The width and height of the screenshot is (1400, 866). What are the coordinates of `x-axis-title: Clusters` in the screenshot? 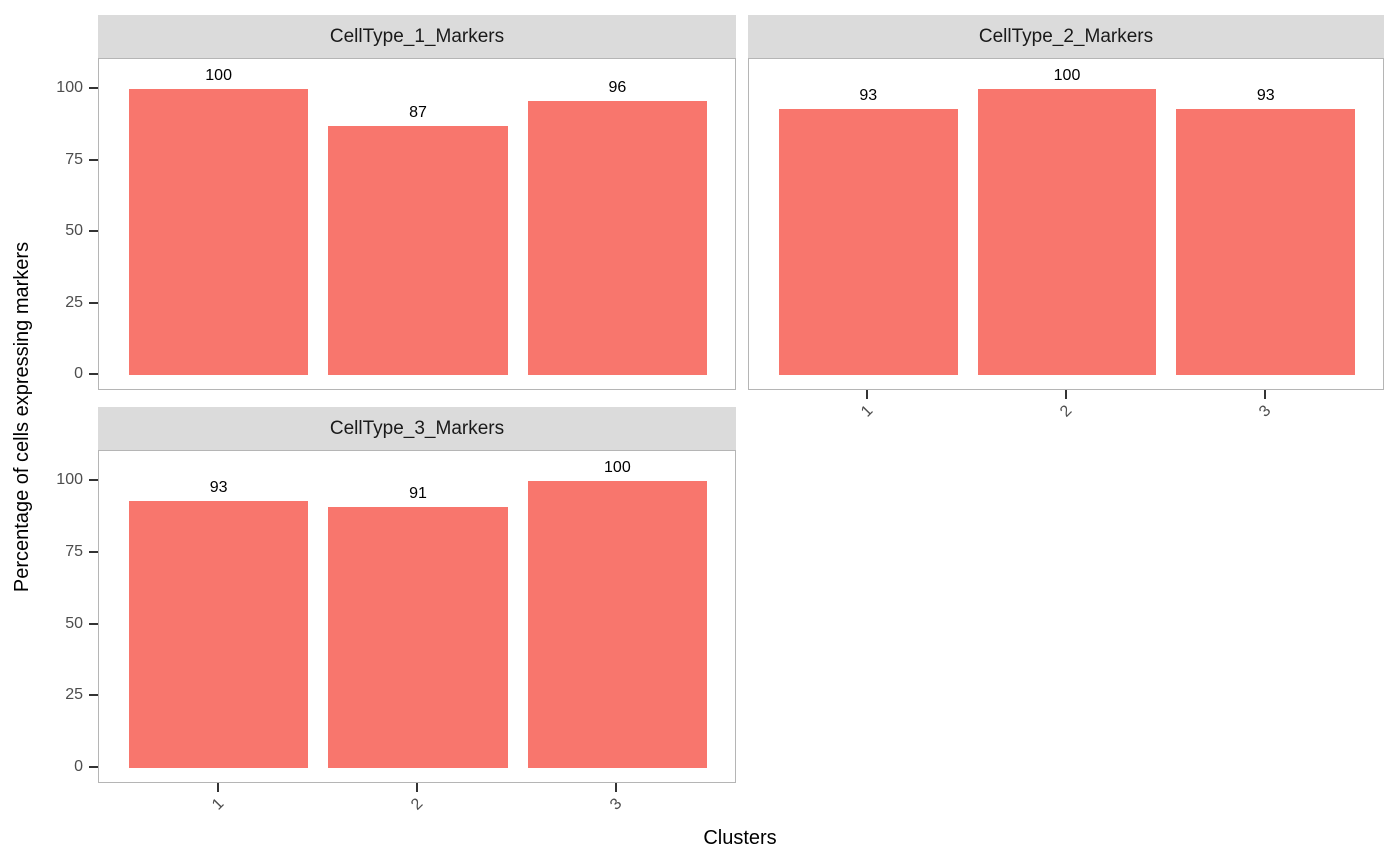 It's located at (740, 838).